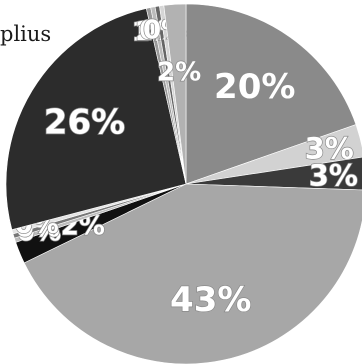 The height and width of the screenshot is (364, 362). Describe the element at coordinates (84, 122) in the screenshot. I see `slice-percent-label: 26%` at that location.